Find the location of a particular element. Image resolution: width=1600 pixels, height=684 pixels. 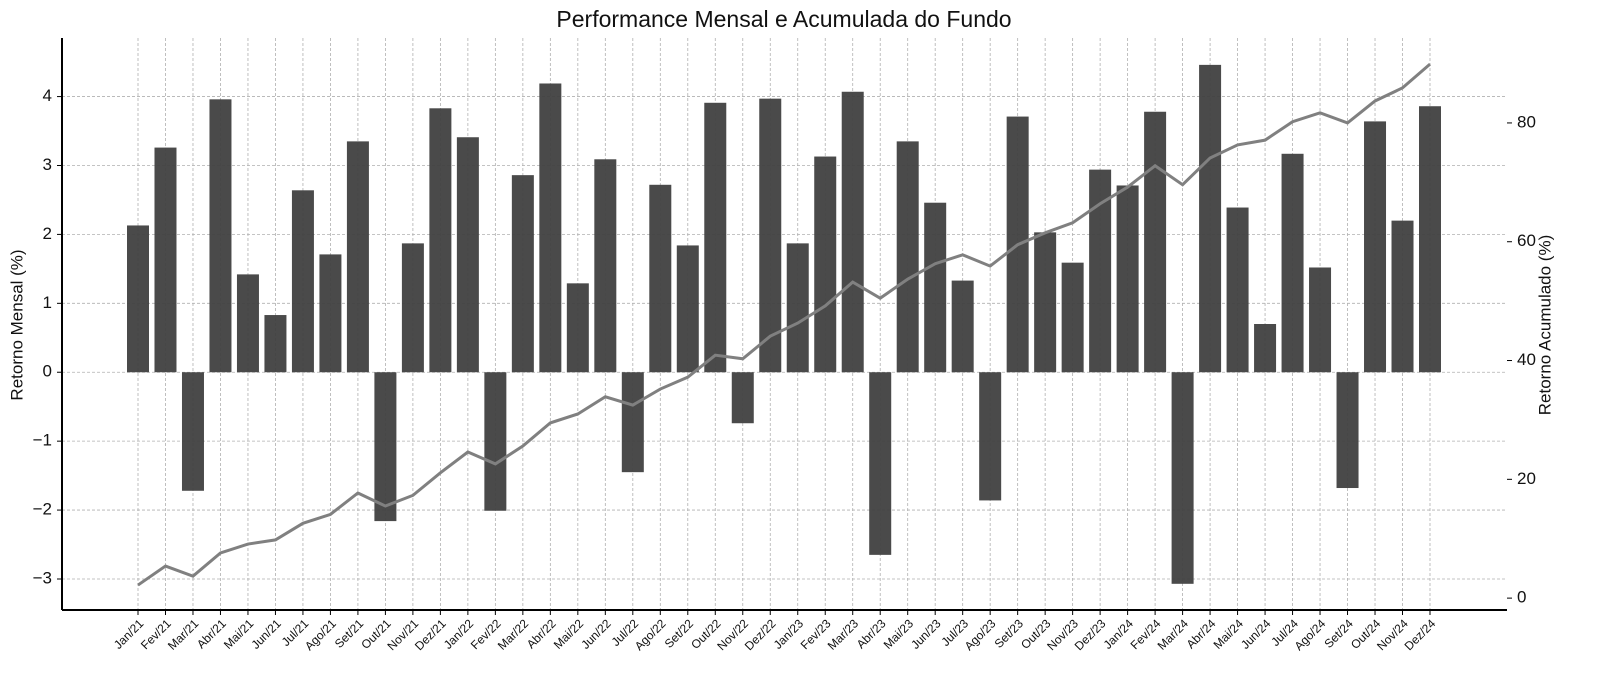

y-tick-label: −1 is located at coordinates (42, 440).